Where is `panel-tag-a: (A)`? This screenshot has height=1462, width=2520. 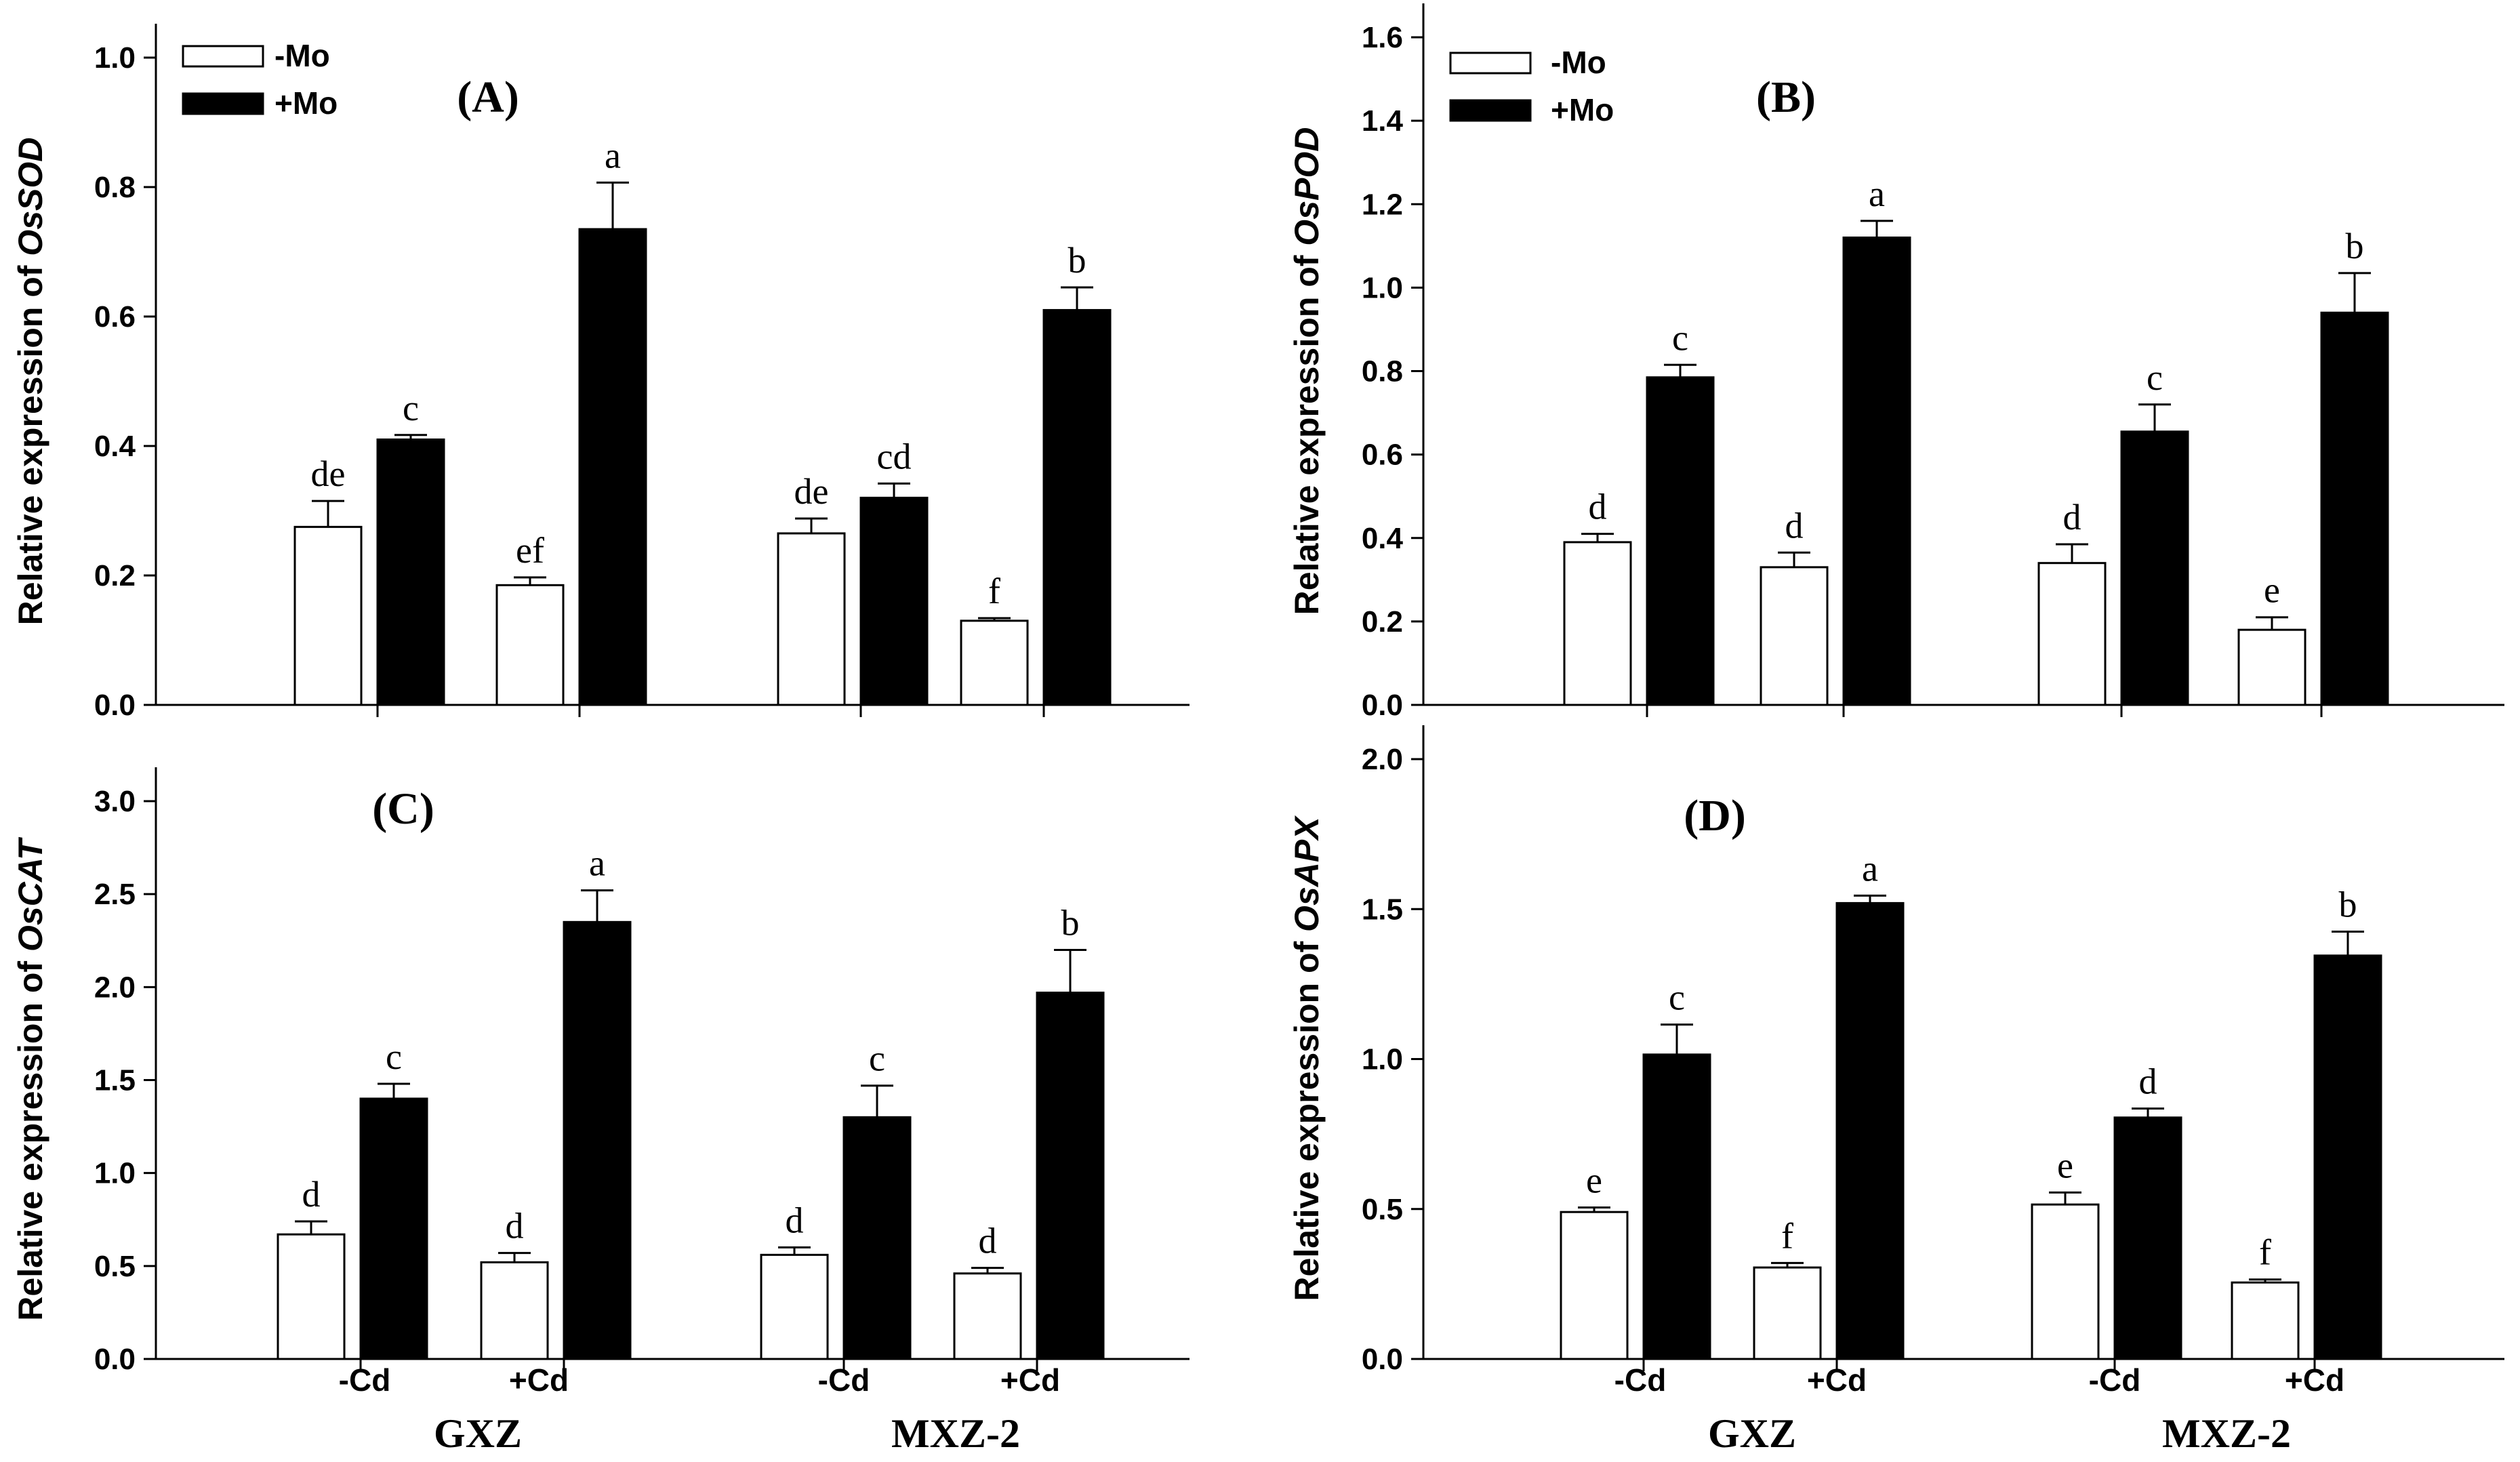 panel-tag-a: (A) is located at coordinates (488, 97).